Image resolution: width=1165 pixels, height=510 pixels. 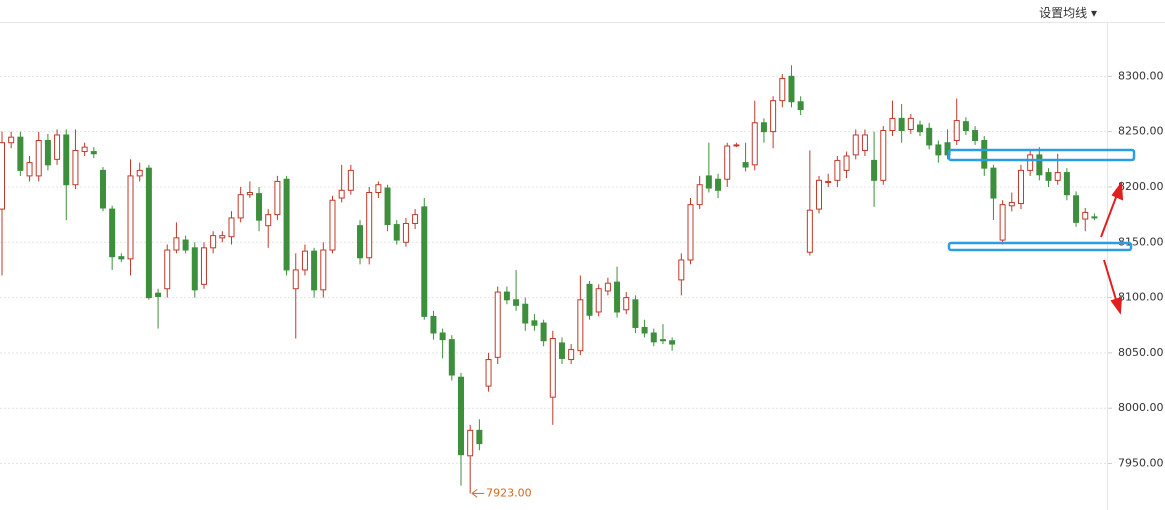 What do you see at coordinates (1141, 463) in the screenshot?
I see `y-tick-label: 7950.00` at bounding box center [1141, 463].